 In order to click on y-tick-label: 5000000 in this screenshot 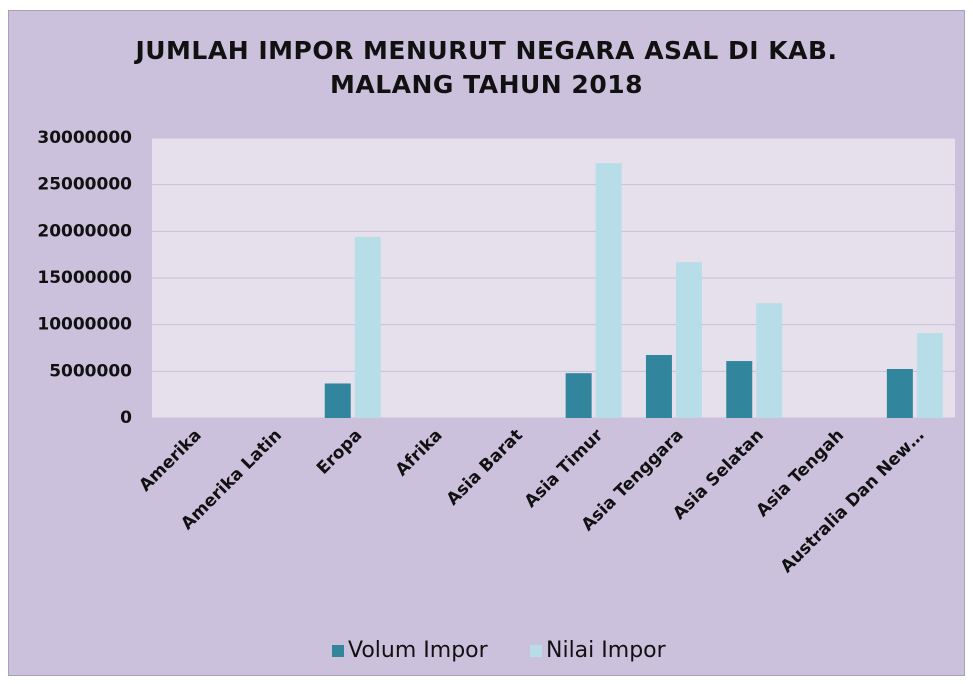, I will do `click(90, 371)`.